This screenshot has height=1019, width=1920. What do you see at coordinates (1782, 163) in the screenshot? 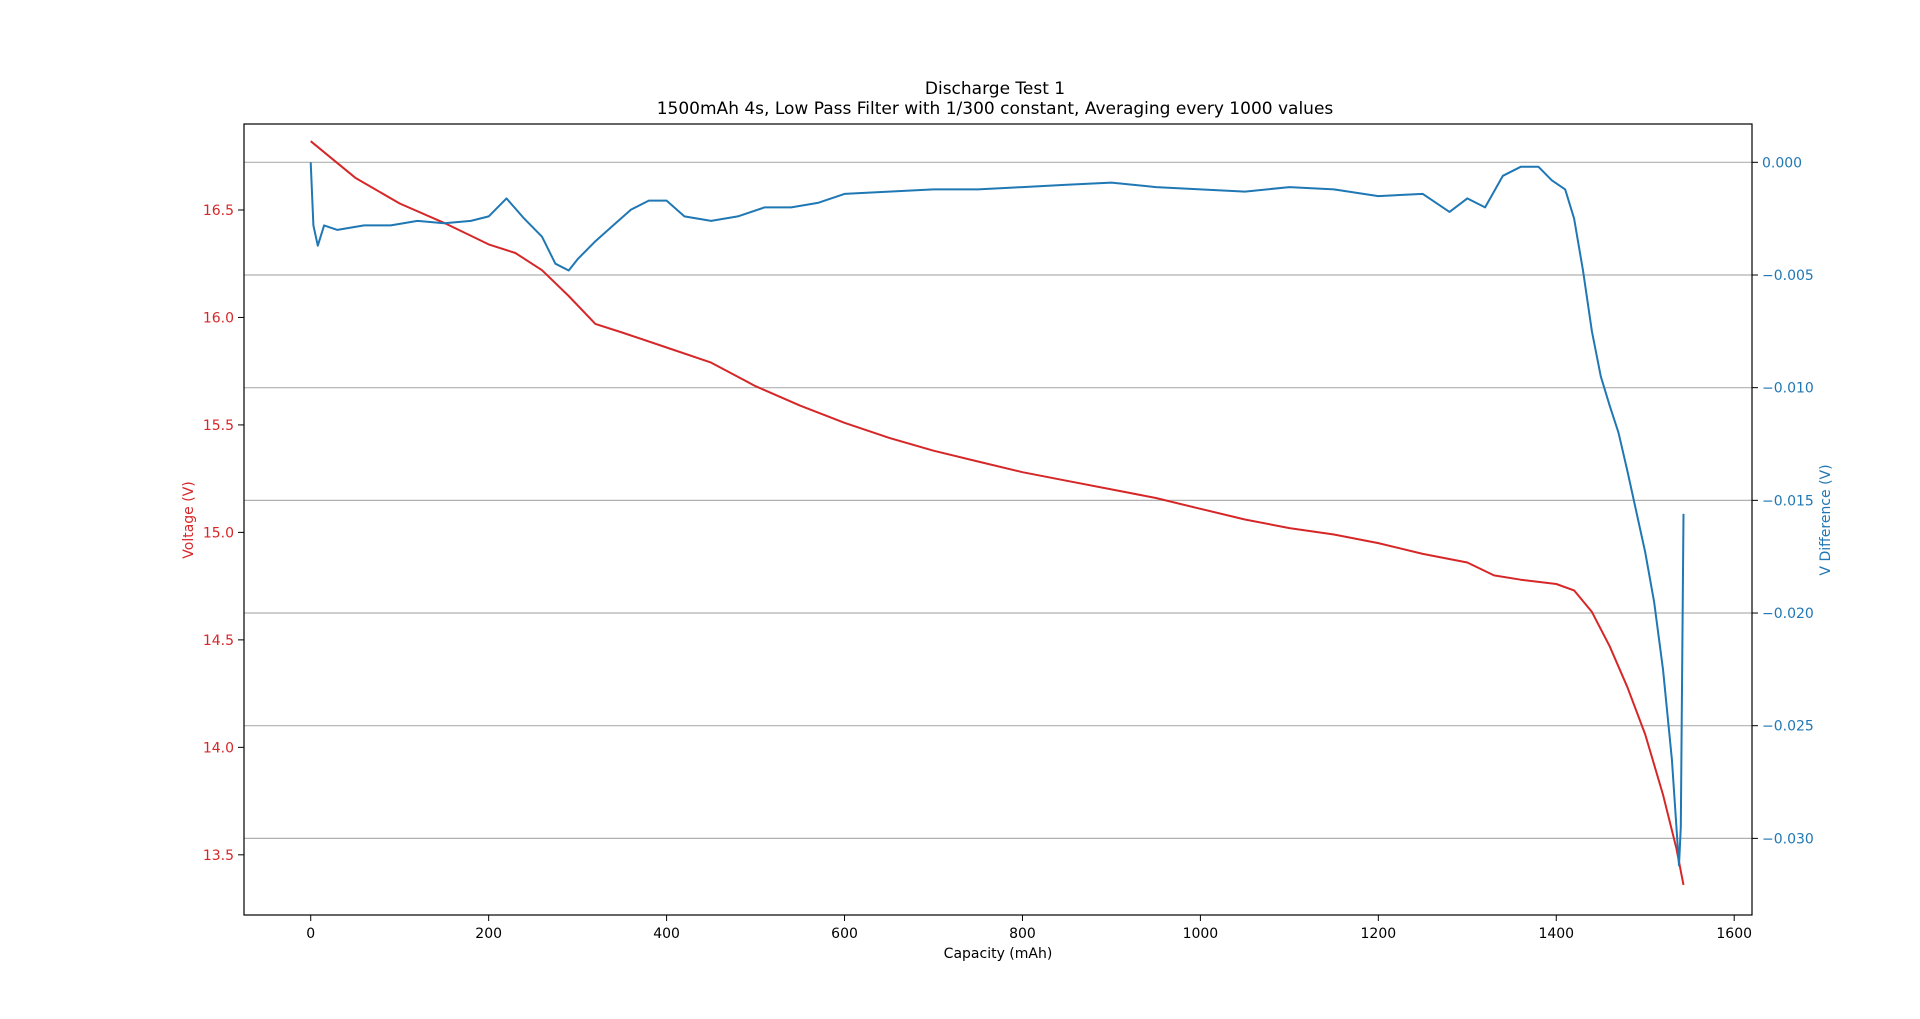
I see `y-right-tick-label: 0.000` at bounding box center [1782, 163].